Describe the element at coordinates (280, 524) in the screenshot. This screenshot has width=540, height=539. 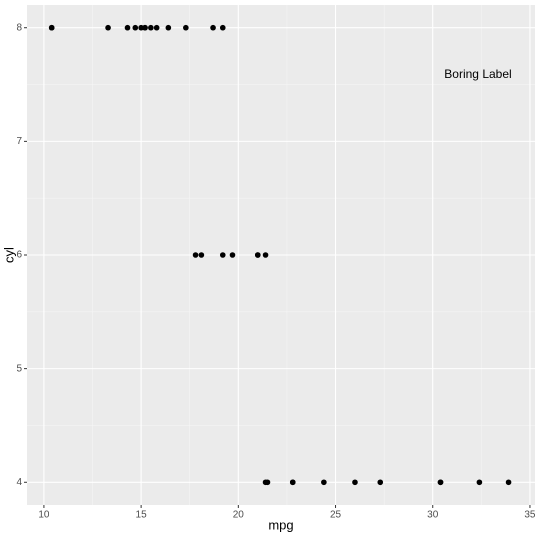
I see `x-axis-title: mpg` at that location.